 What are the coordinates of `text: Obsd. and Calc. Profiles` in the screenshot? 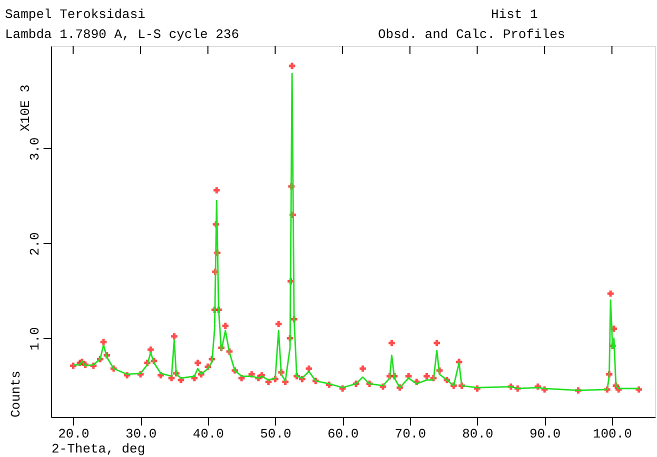 It's located at (472, 34).